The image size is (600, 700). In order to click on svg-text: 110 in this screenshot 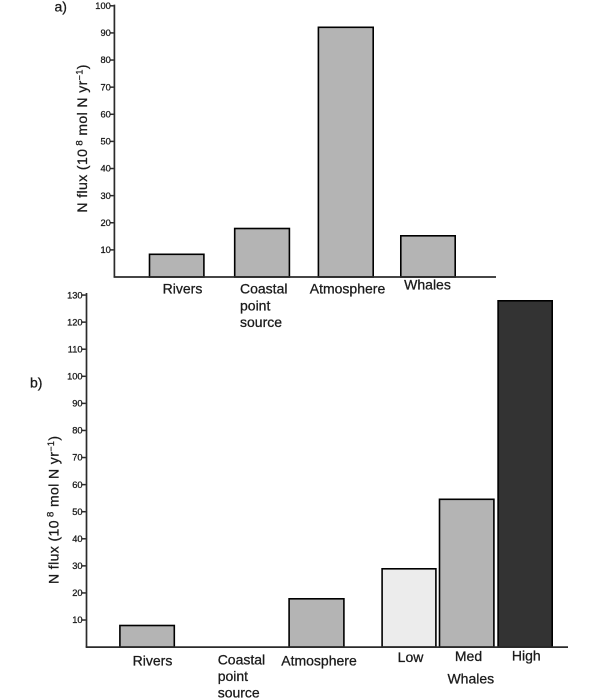, I will do `click(75, 349)`.